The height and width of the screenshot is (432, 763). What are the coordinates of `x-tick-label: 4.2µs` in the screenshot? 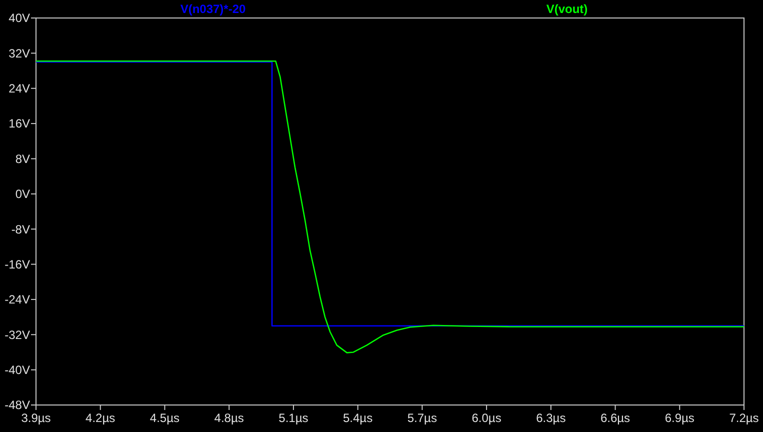 It's located at (101, 418).